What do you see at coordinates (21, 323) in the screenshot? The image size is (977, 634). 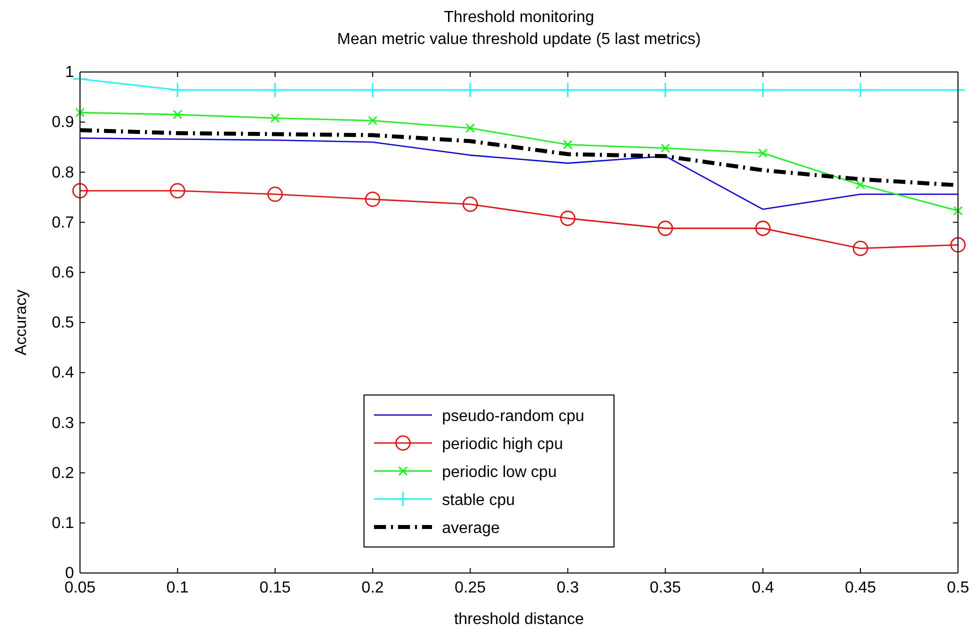 I see `y-axis-title: Accuracy` at bounding box center [21, 323].